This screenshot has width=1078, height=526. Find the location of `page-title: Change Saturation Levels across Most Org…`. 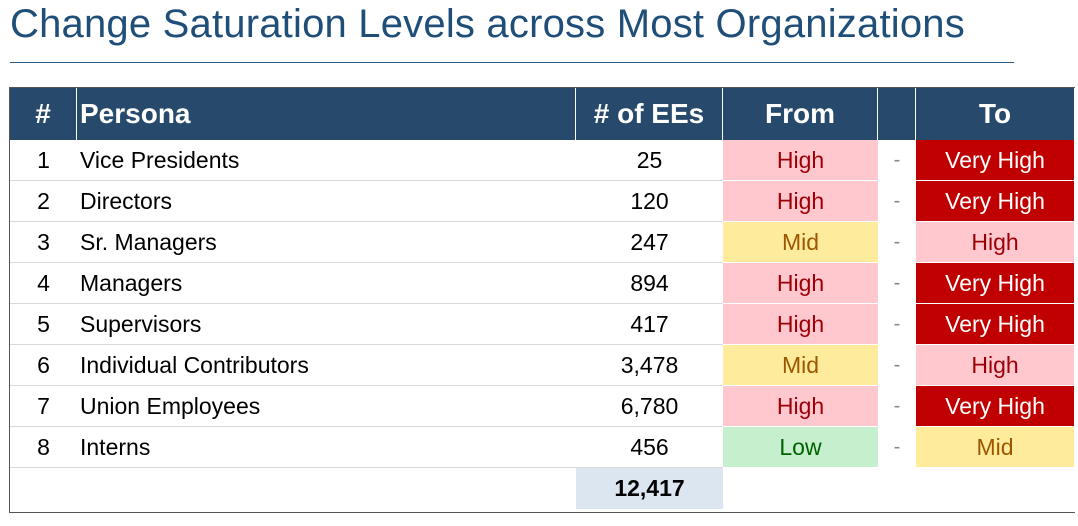

page-title: Change Saturation Levels across Most Org… is located at coordinates (487, 24).